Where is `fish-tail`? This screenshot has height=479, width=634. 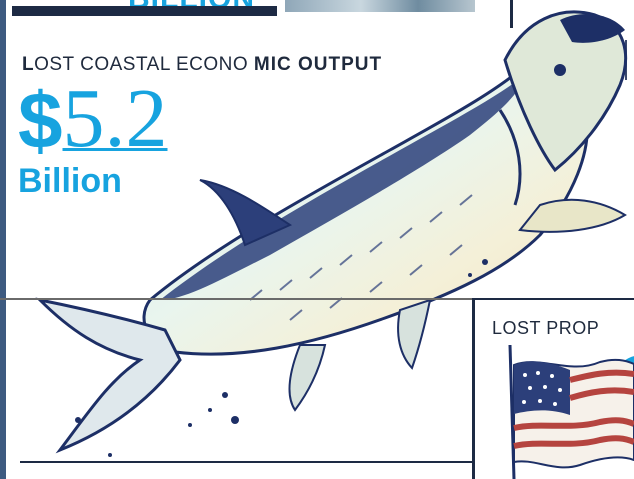
fish-tail is located at coordinates (108, 375).